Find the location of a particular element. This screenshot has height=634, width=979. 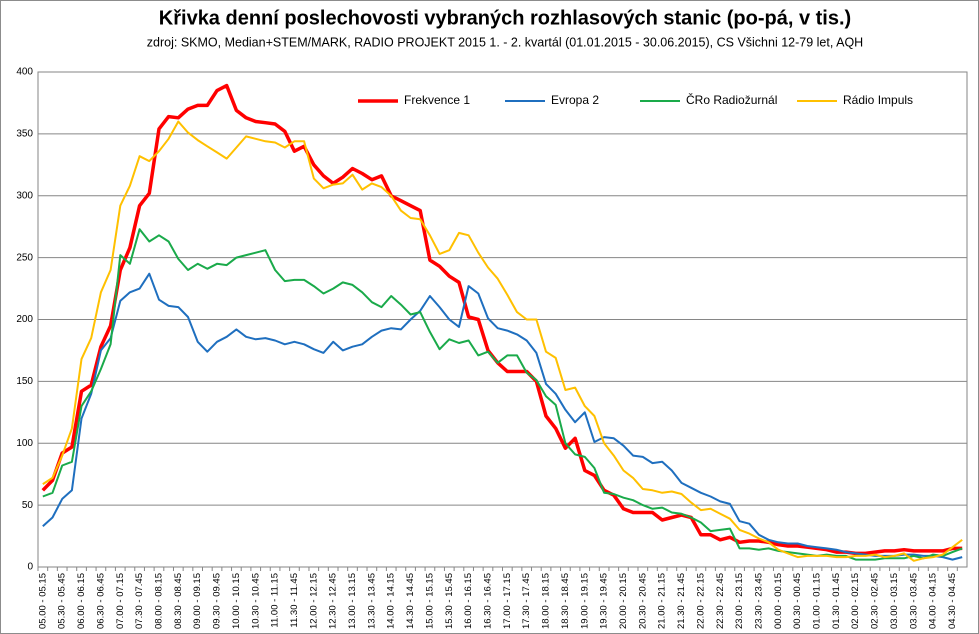

x-tick-label: 13.30 - 13.45 is located at coordinates (371, 601).